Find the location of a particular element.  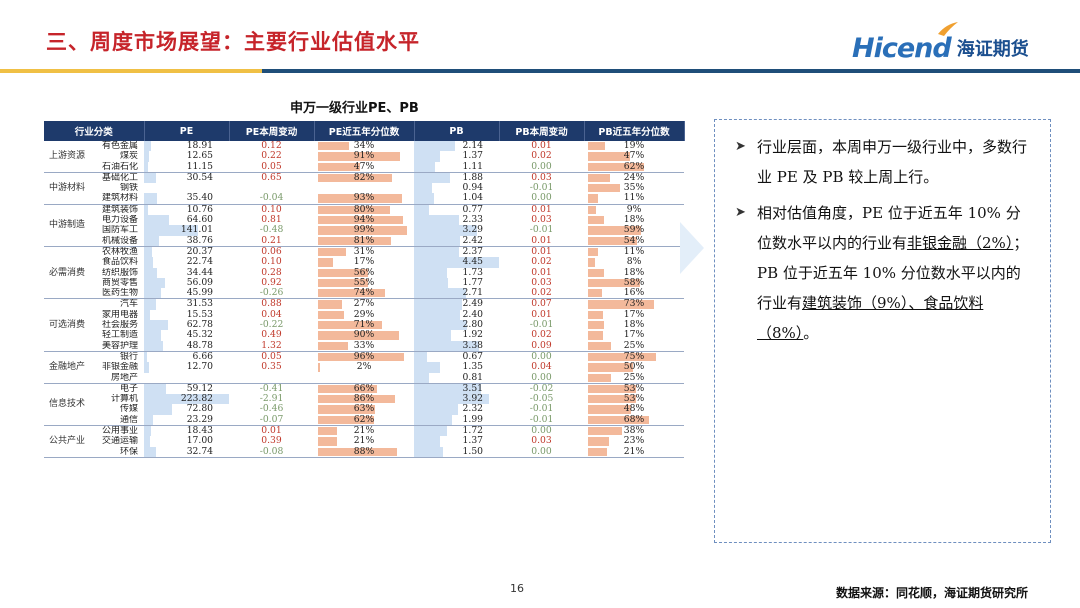

pe-percentile-cell: 27% is located at coordinates (364, 304).